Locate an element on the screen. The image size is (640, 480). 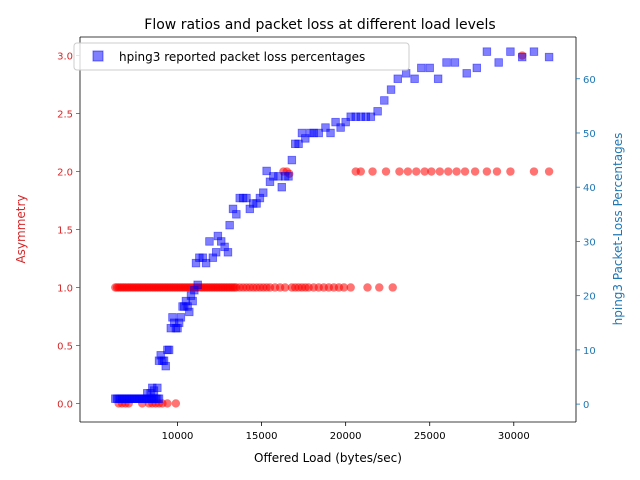
y-right-tick-label: 30 is located at coordinates (589, 242).